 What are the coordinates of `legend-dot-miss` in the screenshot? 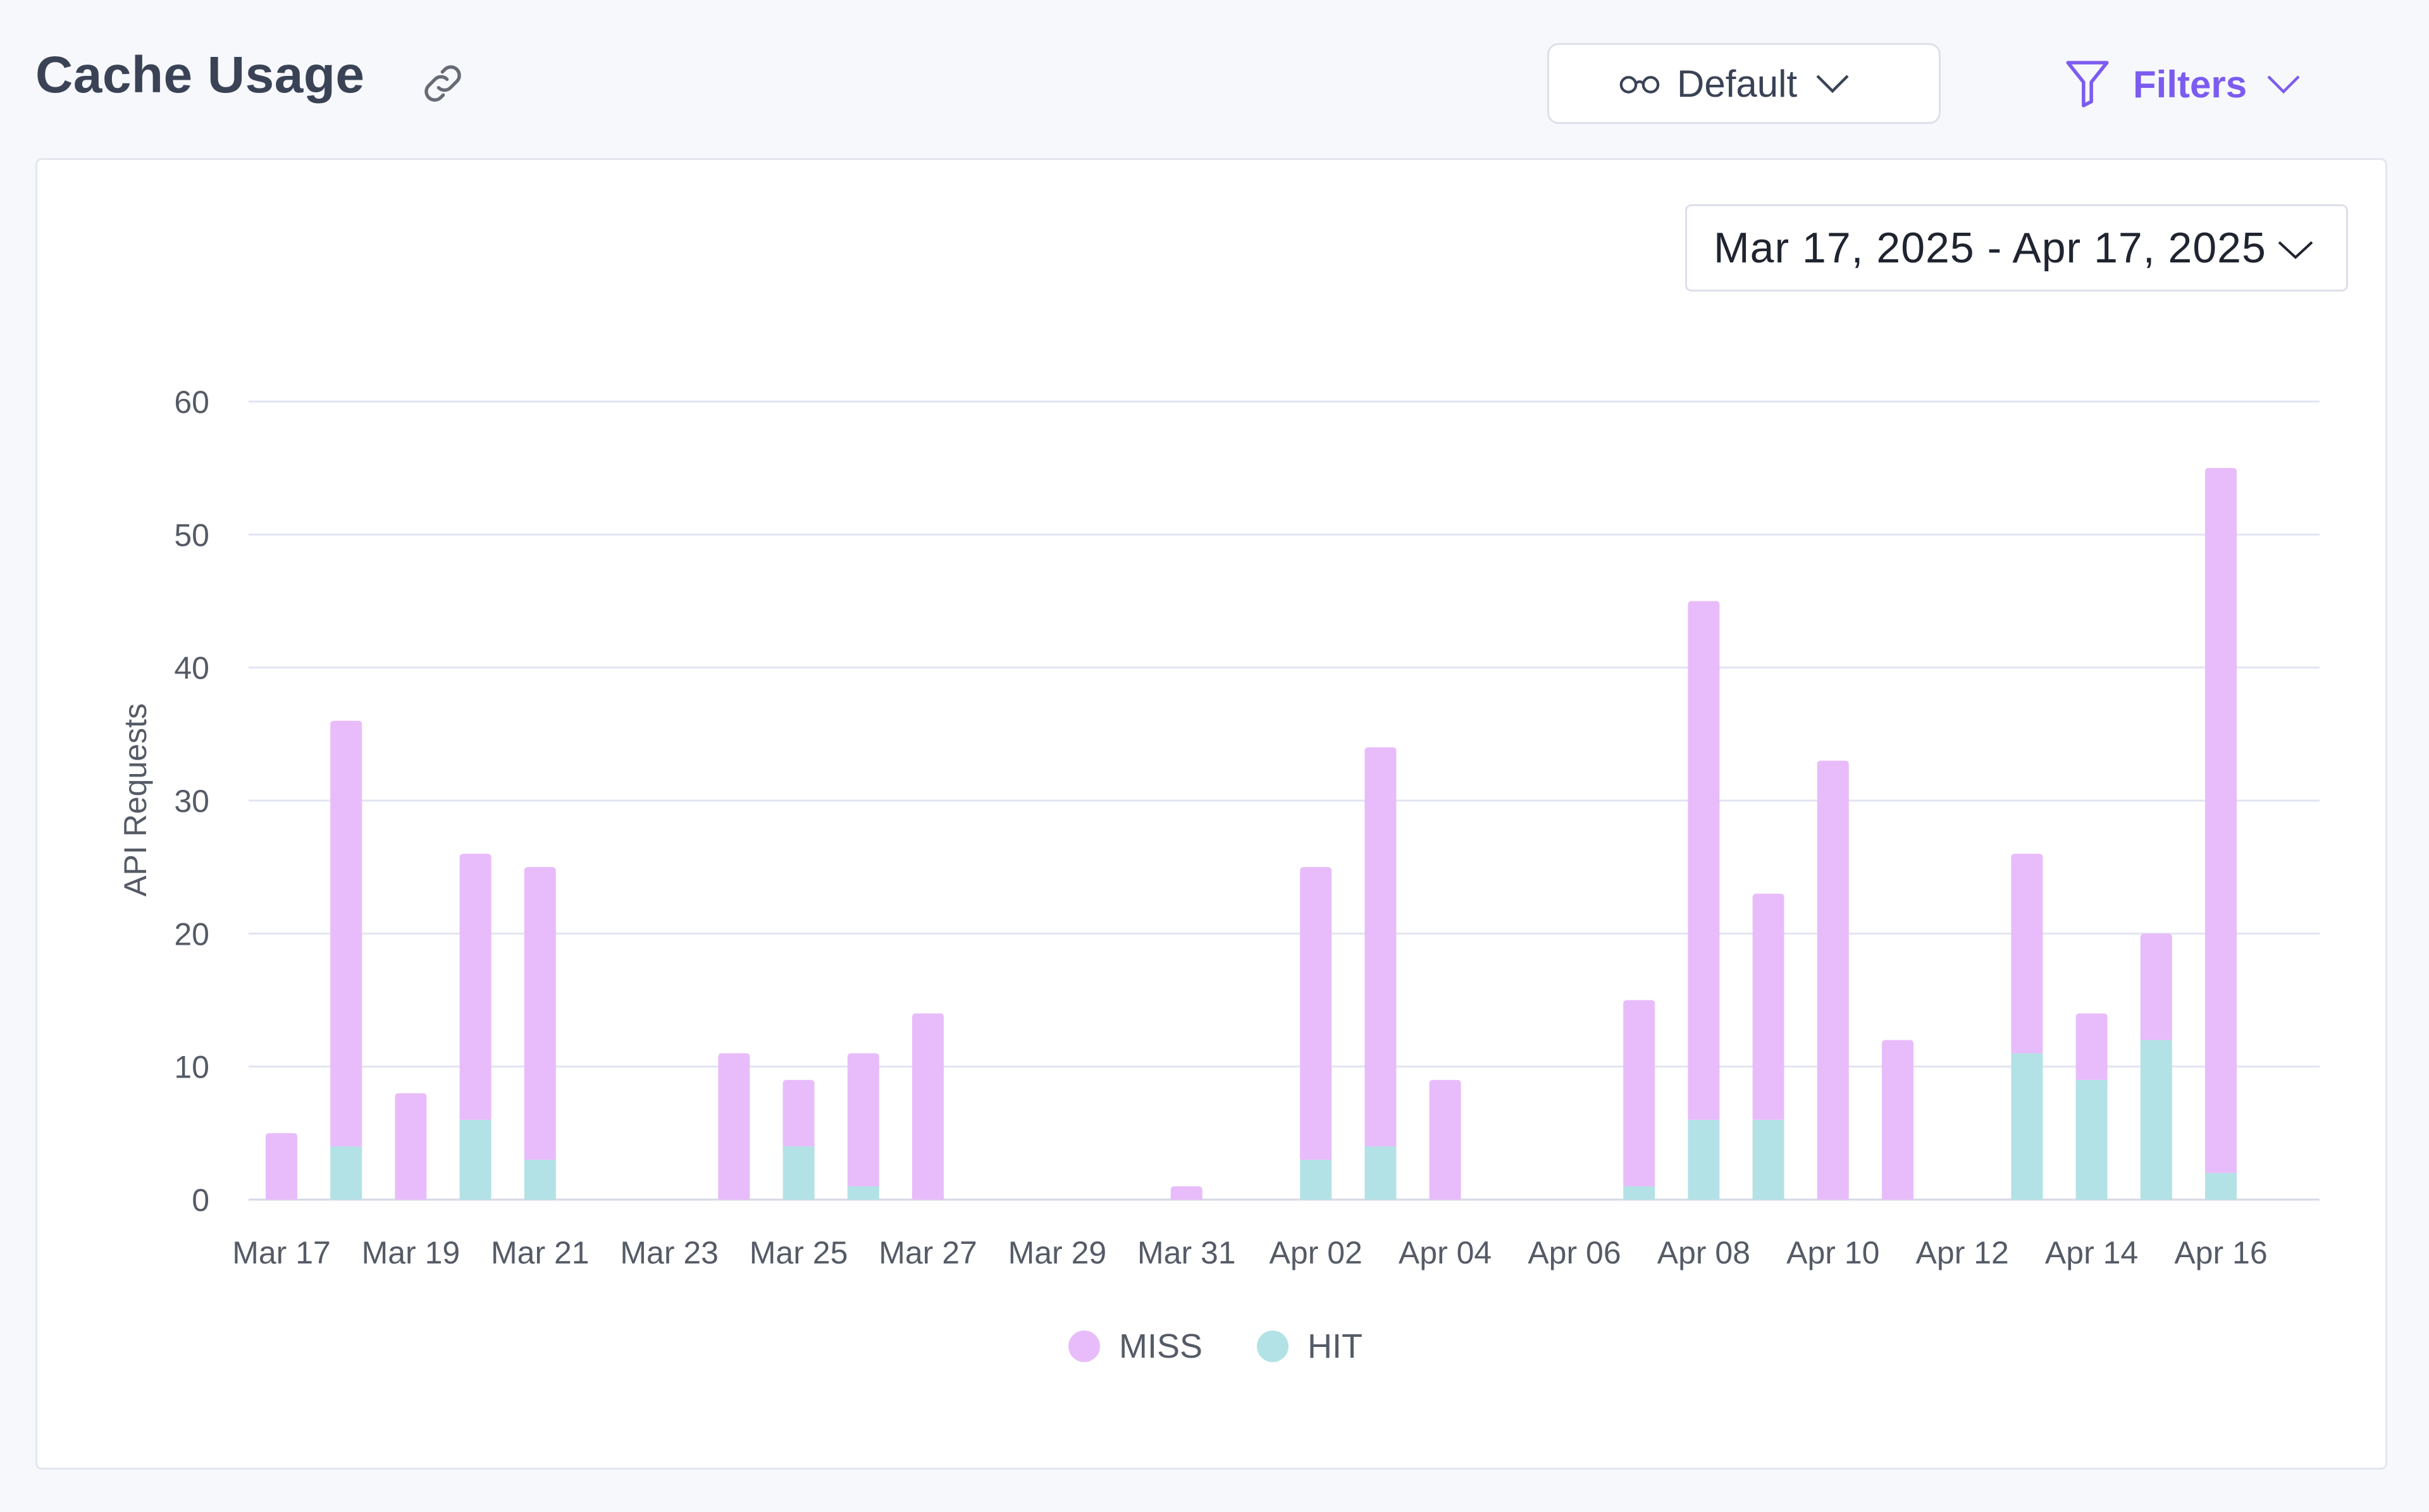 It's located at (1084, 1346).